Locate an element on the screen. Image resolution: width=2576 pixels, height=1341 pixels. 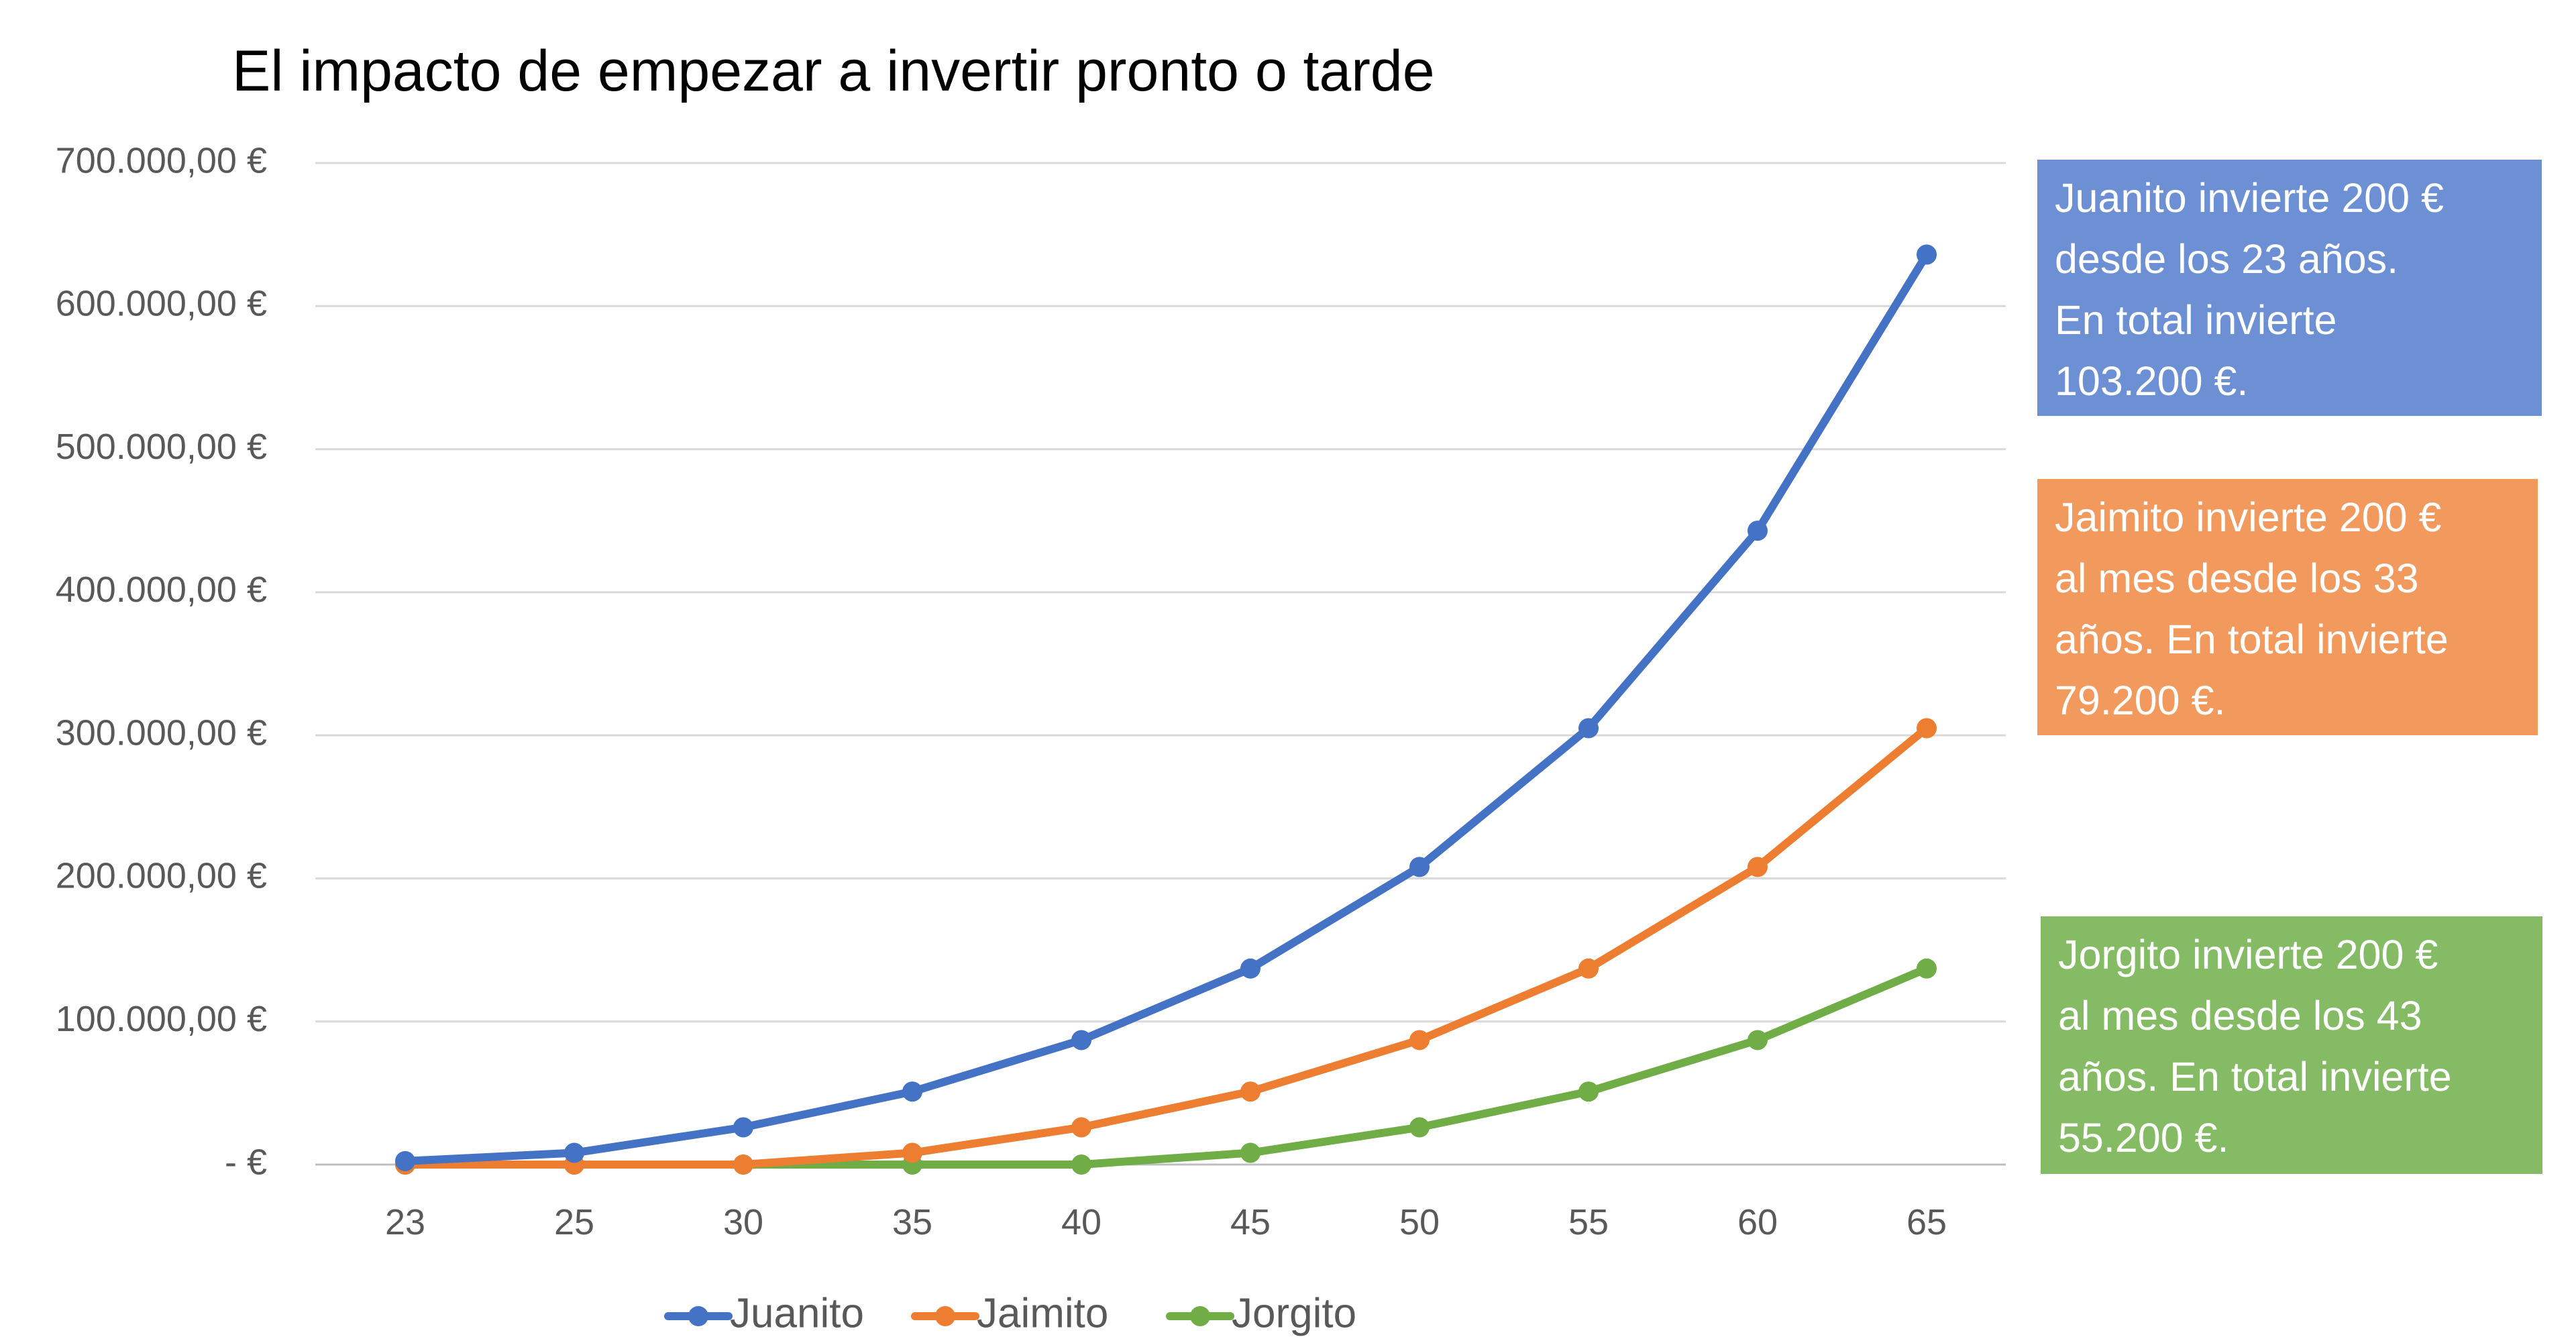
annotation-line: desde los 23 años. is located at coordinates (2227, 259).